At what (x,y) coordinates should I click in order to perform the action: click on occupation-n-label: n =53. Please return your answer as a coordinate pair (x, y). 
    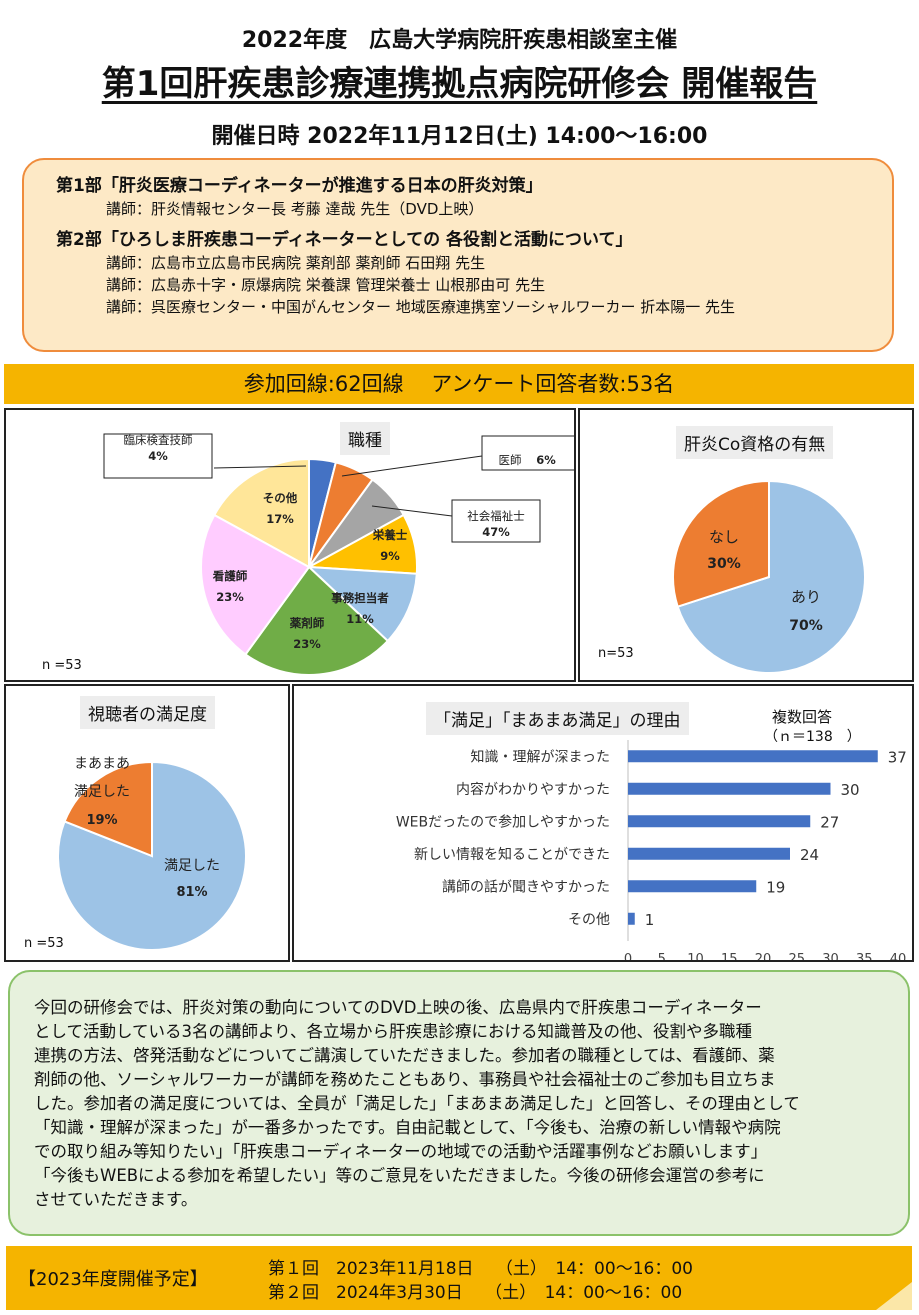
    Looking at the image, I should click on (62, 665).